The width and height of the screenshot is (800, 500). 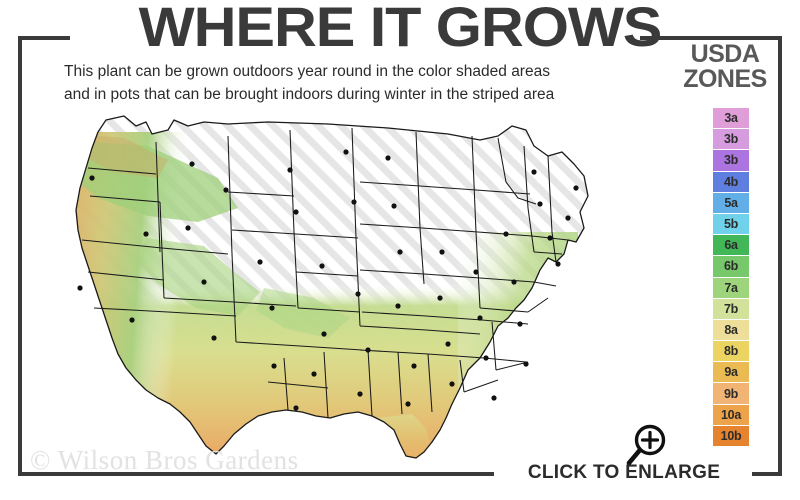 What do you see at coordinates (400, 29) in the screenshot?
I see `page-title: WHERE IT GROWS` at bounding box center [400, 29].